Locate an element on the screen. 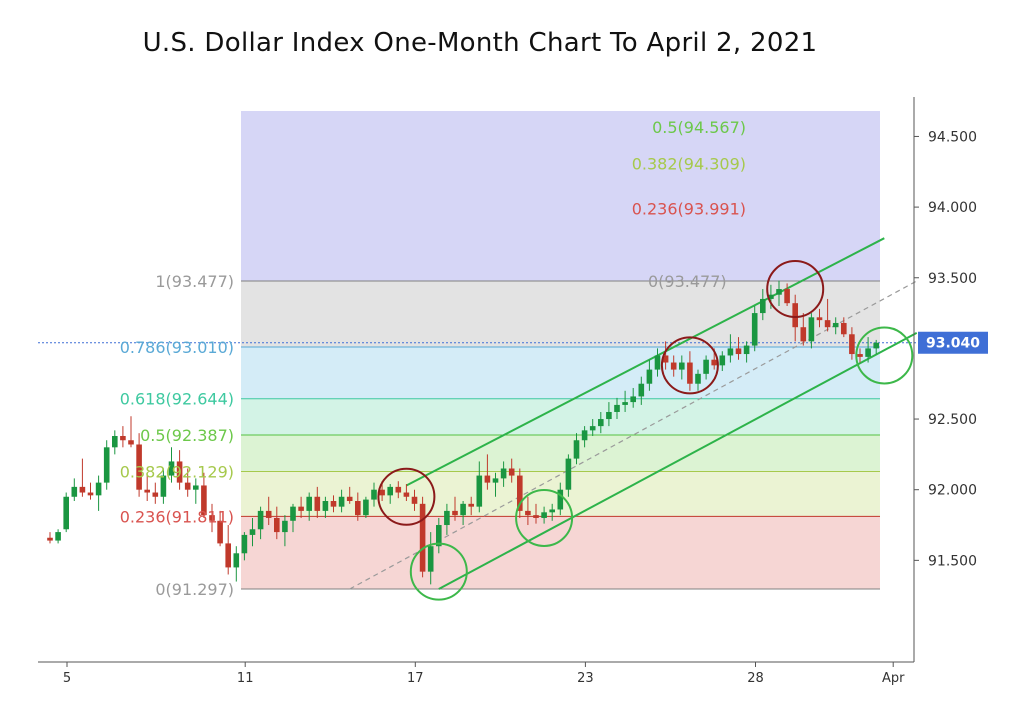 The height and width of the screenshot is (711, 1024). current-price-label: 93.040 is located at coordinates (953, 344).